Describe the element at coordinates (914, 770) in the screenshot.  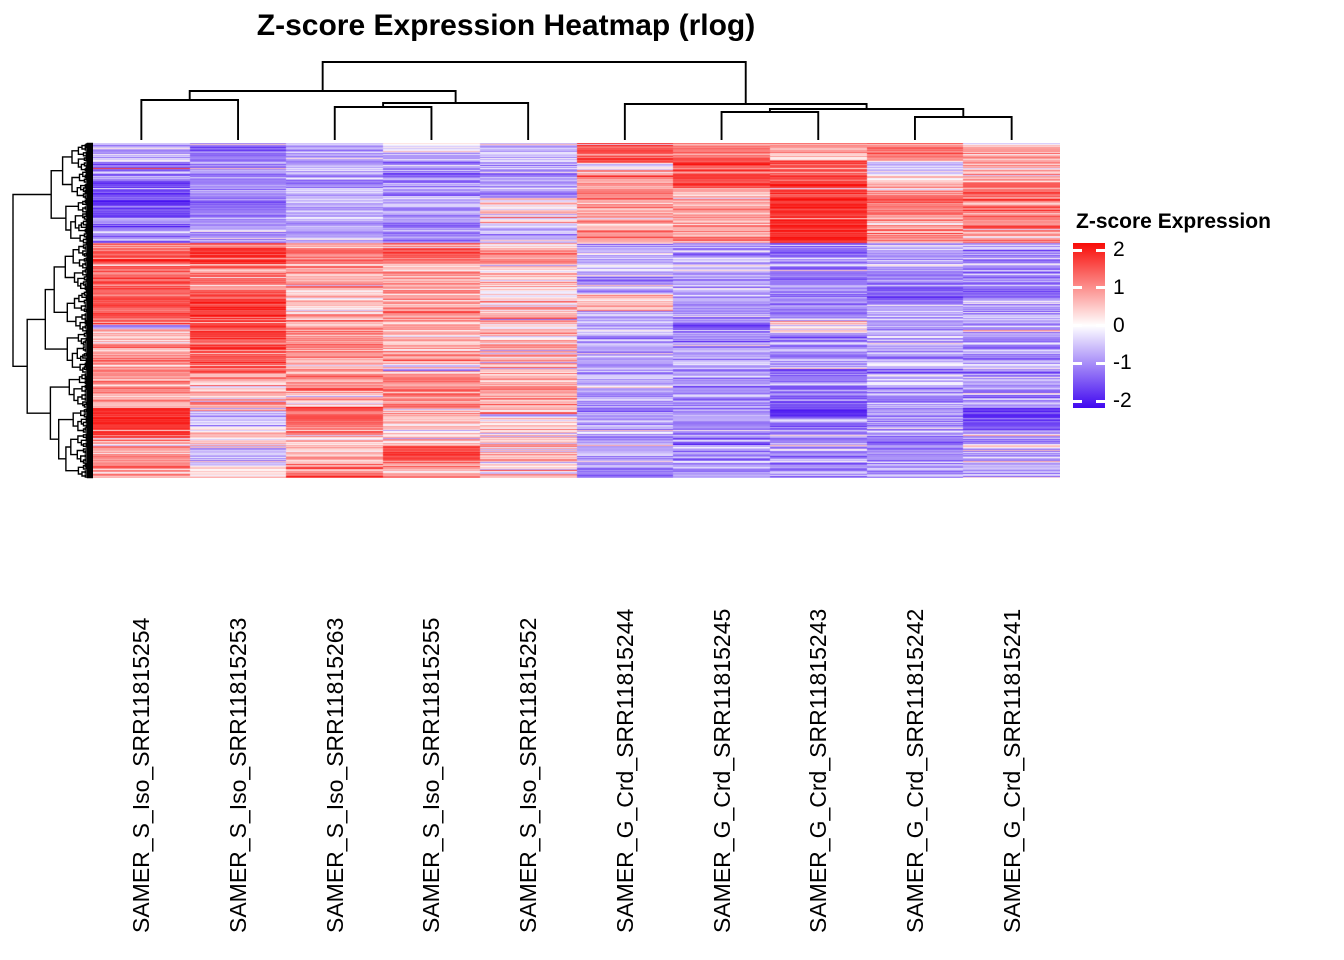
I see `column-label-9: SAMER_G_Crd_SRR11815242` at that location.